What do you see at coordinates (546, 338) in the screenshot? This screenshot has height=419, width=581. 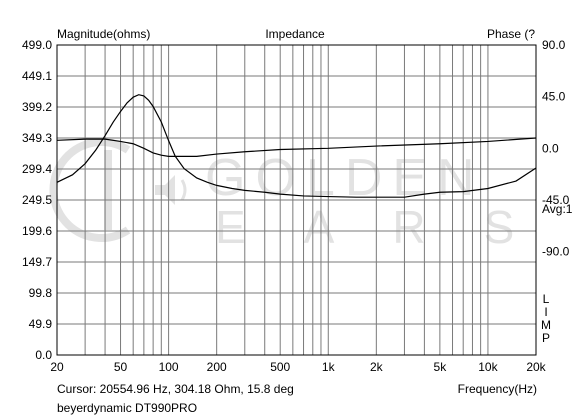 I see `limp-letter: P` at bounding box center [546, 338].